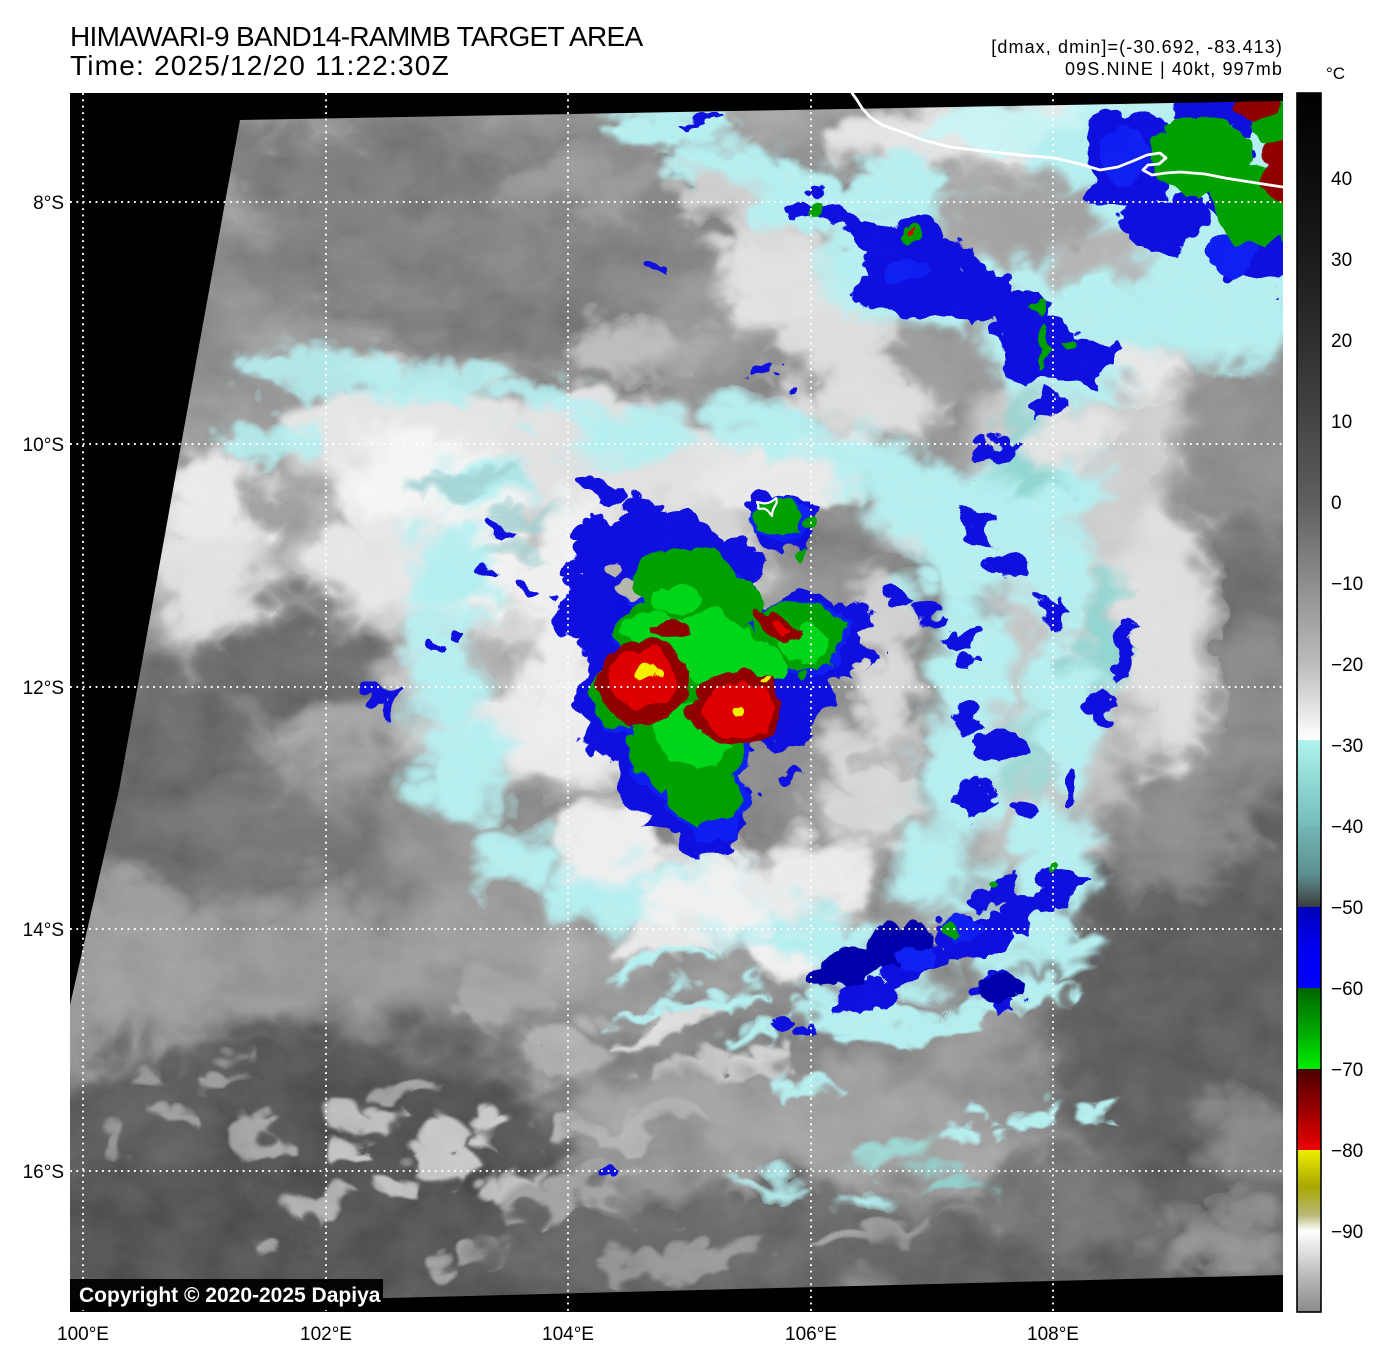 This screenshot has height=1359, width=1388. Describe the element at coordinates (48, 203) in the screenshot. I see `svg-text: 8°S` at that location.